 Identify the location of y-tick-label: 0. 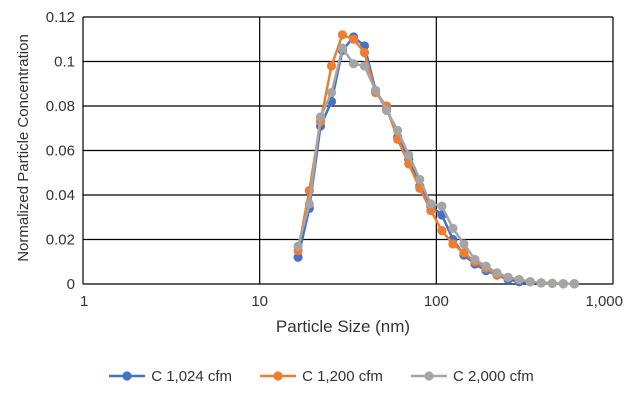
(71, 284).